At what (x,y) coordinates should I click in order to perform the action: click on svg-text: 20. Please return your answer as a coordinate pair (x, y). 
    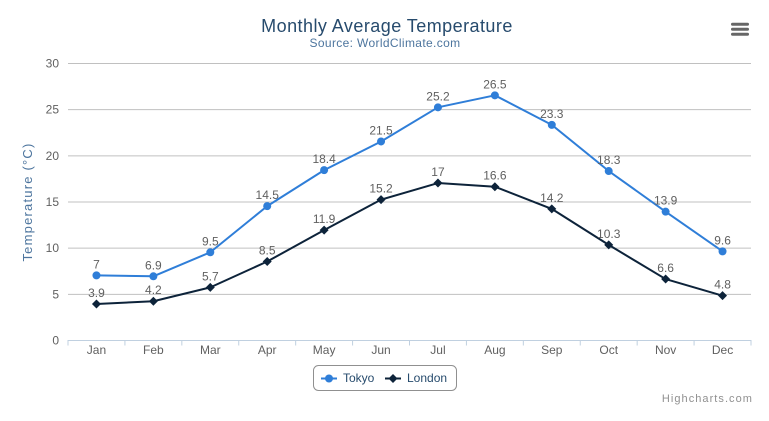
    Looking at the image, I should click on (53, 156).